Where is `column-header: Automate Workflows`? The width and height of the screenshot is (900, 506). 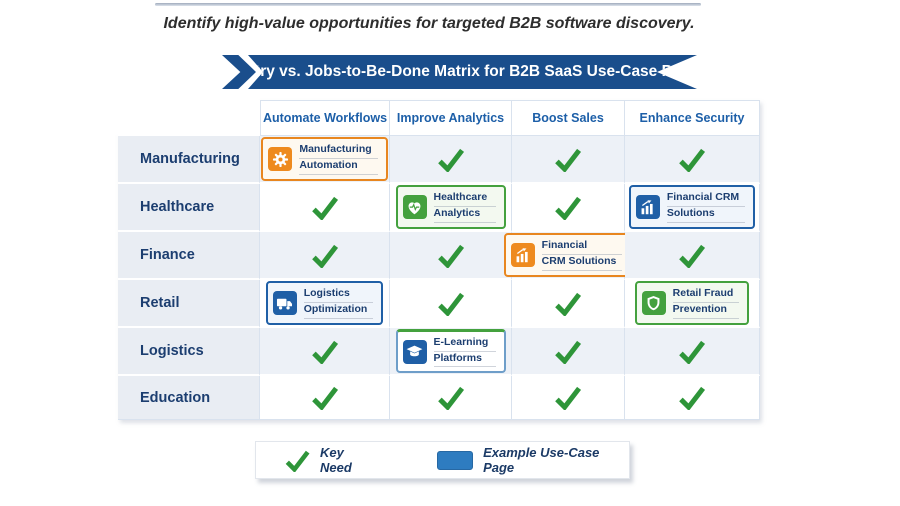
column-header: Automate Workflows is located at coordinates (325, 118).